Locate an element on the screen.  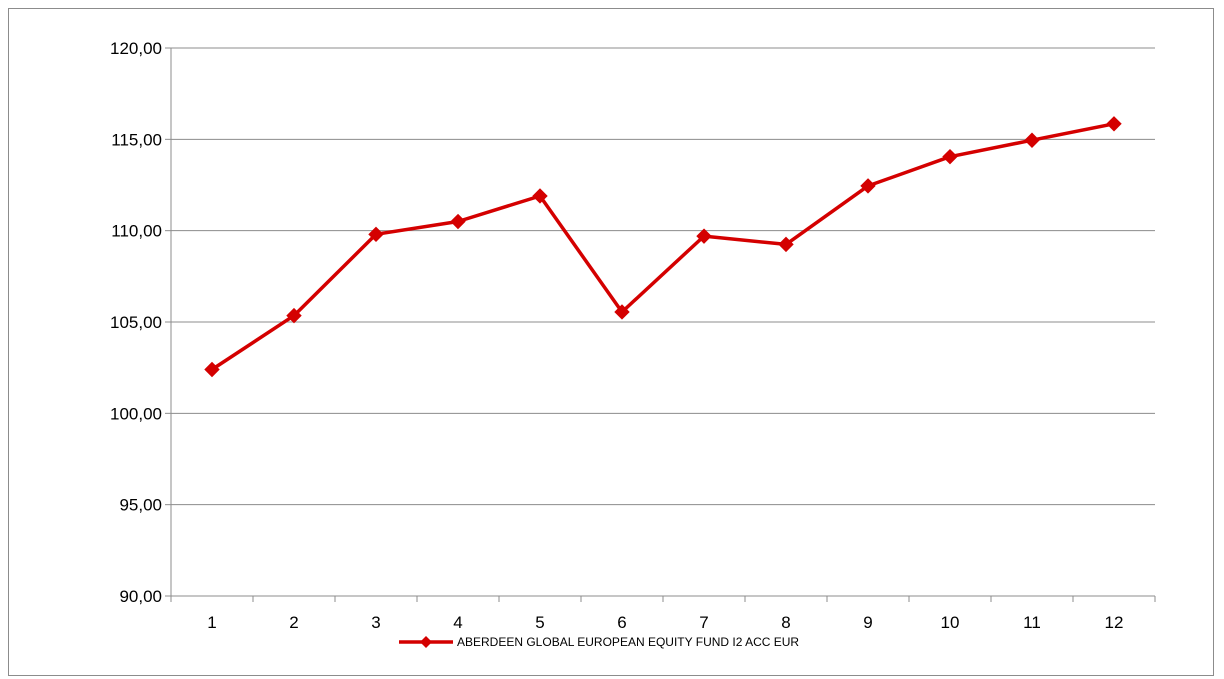
x-tick-label: 12 is located at coordinates (1114, 622).